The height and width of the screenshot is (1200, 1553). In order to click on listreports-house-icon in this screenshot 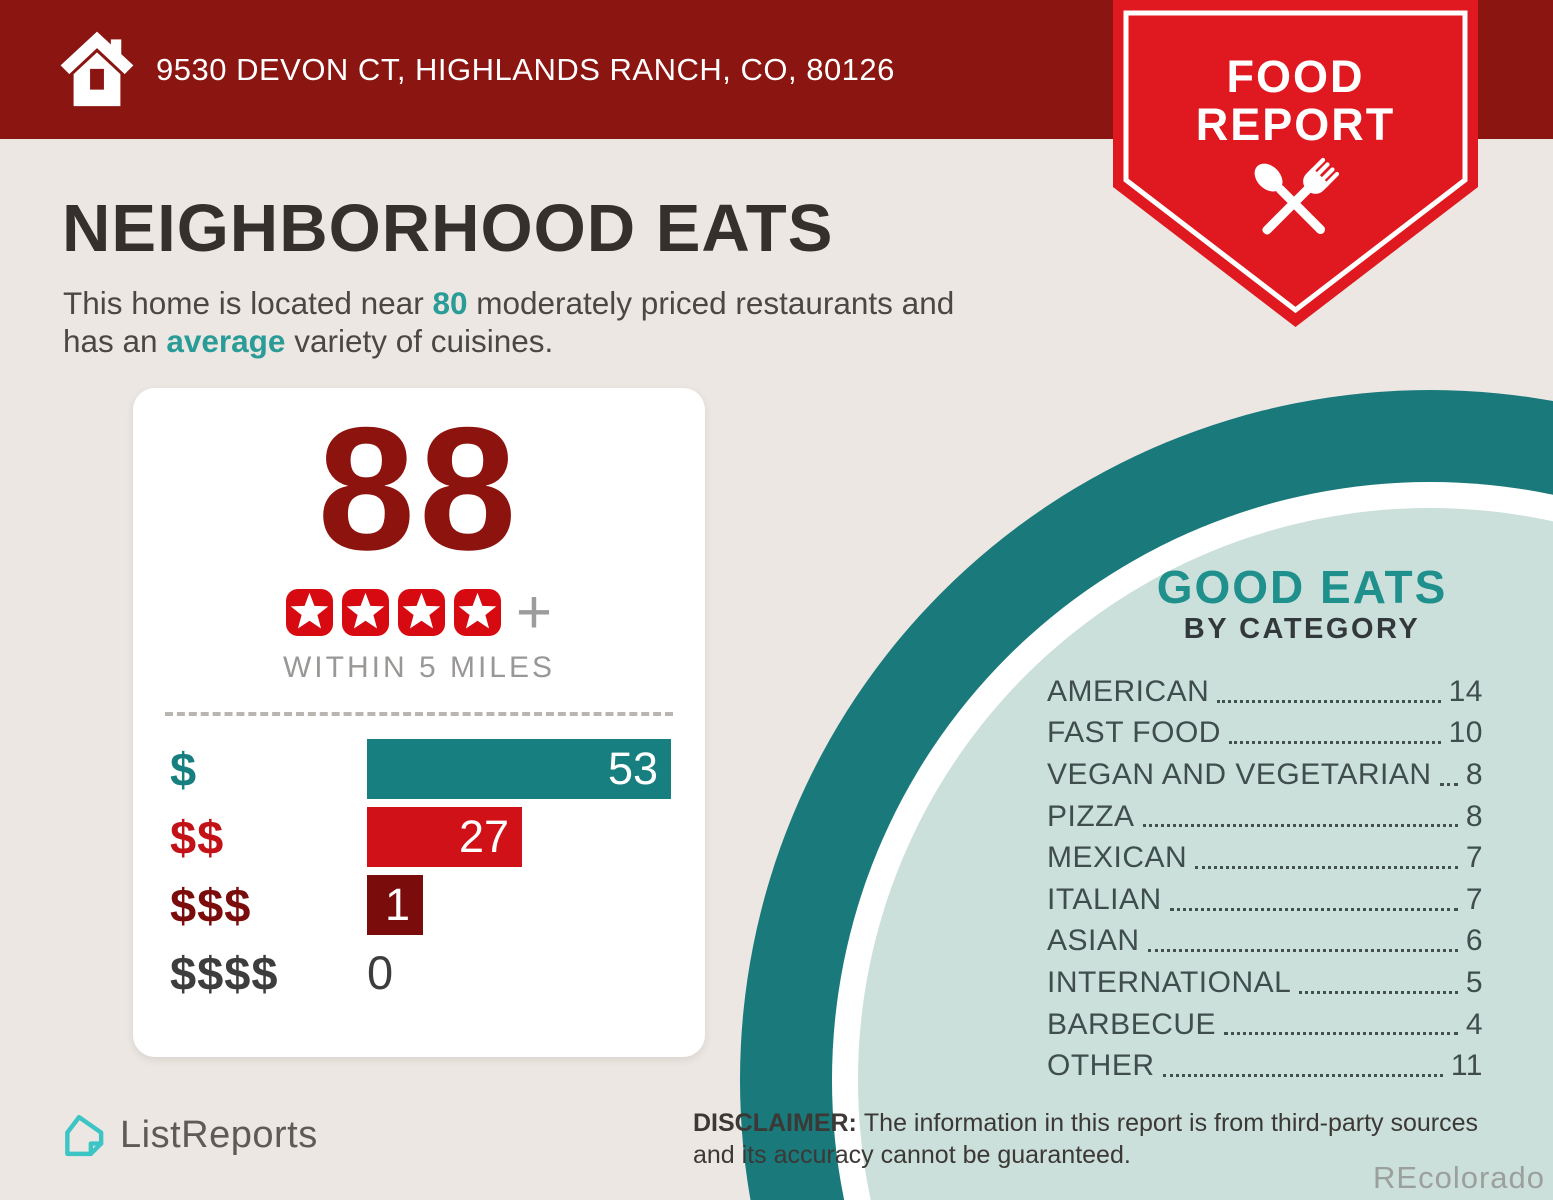, I will do `click(84, 1135)`.